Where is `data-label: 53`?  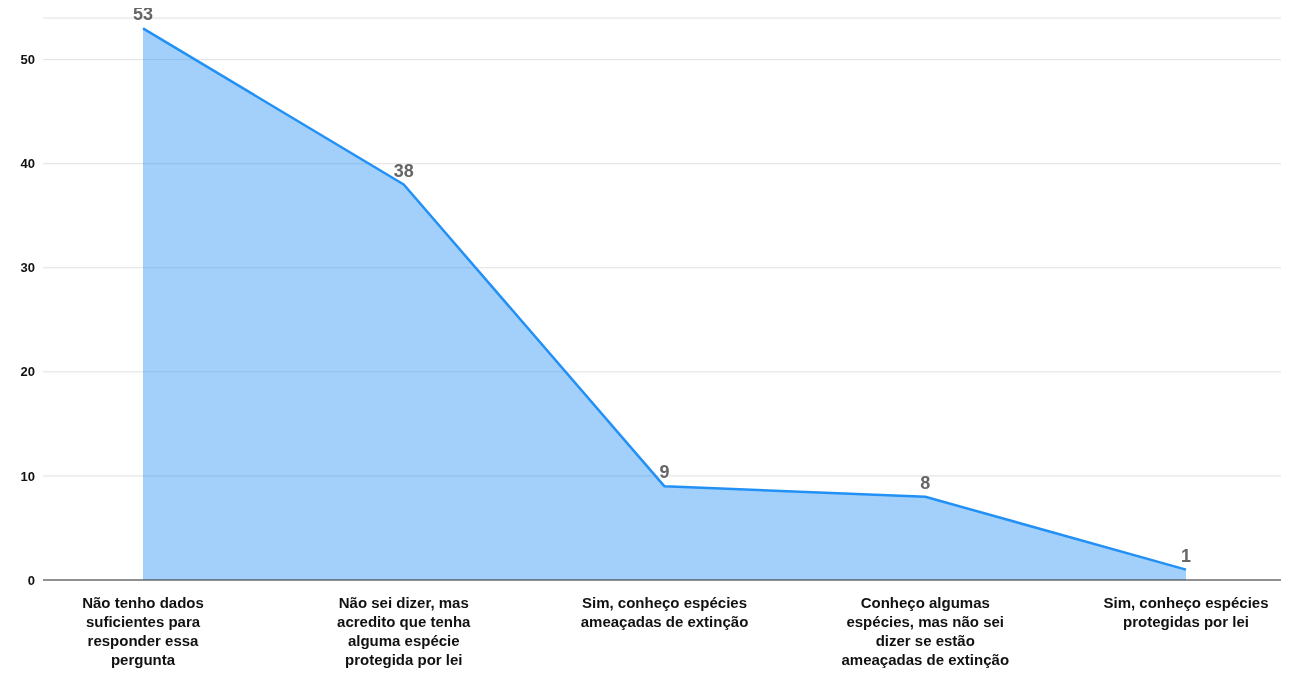
data-label: 53 is located at coordinates (143, 14).